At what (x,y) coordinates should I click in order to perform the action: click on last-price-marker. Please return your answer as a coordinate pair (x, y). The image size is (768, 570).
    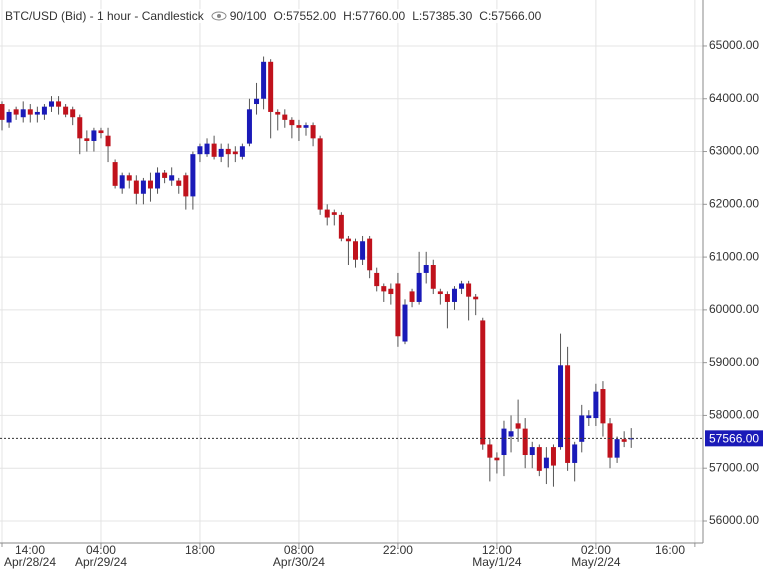
    Looking at the image, I should click on (734, 438).